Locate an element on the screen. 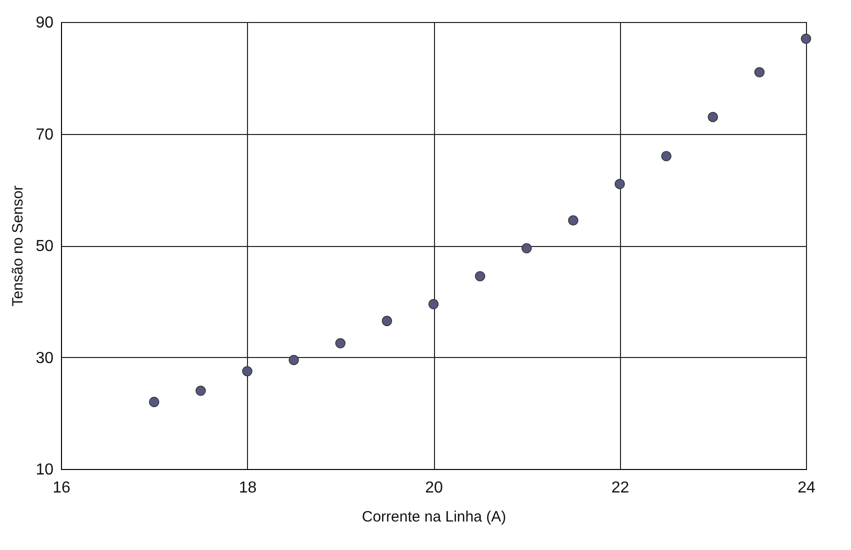  x-axis-title: Corrente na Linha (A) is located at coordinates (434, 517).